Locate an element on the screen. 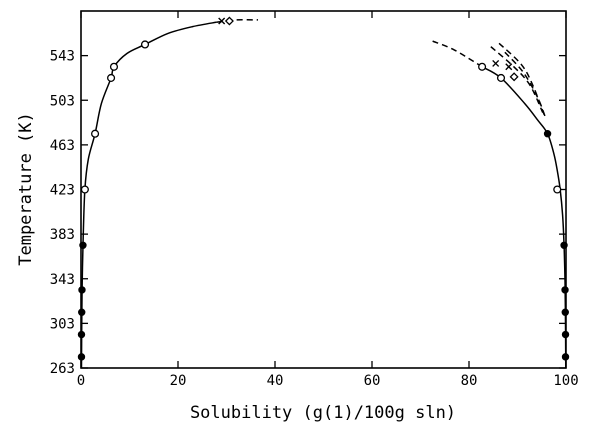  solid-fit-curve is located at coordinates (524, 217).